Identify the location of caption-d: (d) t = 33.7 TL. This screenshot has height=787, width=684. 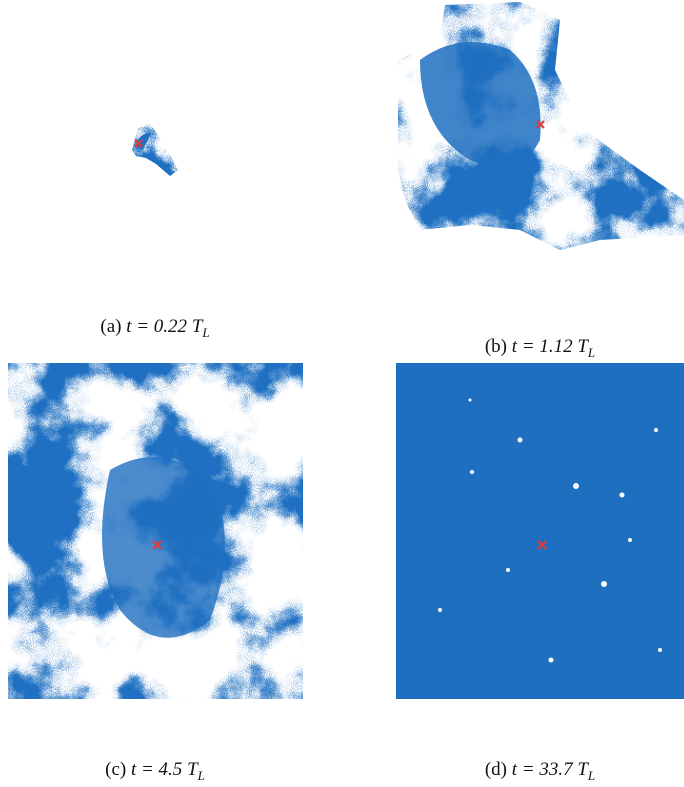
(540, 771).